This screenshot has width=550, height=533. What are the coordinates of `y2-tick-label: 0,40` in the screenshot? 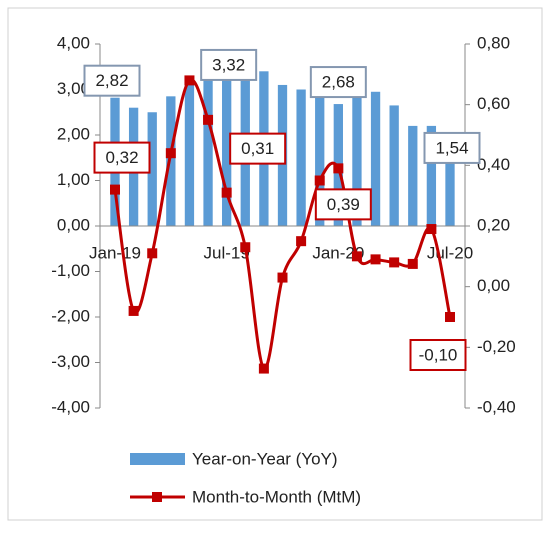 It's located at (493, 164).